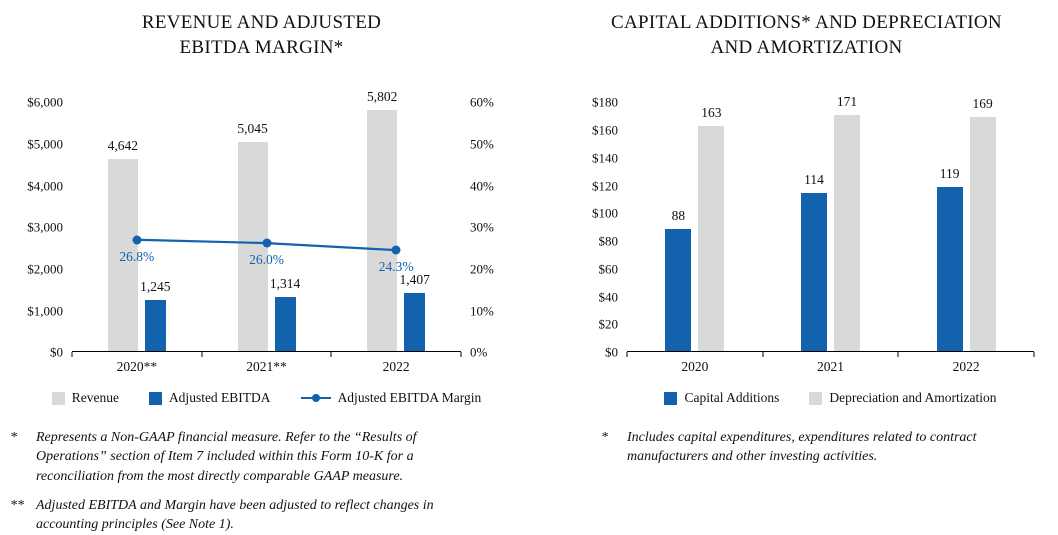 The width and height of the screenshot is (1058, 535). I want to click on title-line-2: AND AMORTIZATION, so click(806, 48).